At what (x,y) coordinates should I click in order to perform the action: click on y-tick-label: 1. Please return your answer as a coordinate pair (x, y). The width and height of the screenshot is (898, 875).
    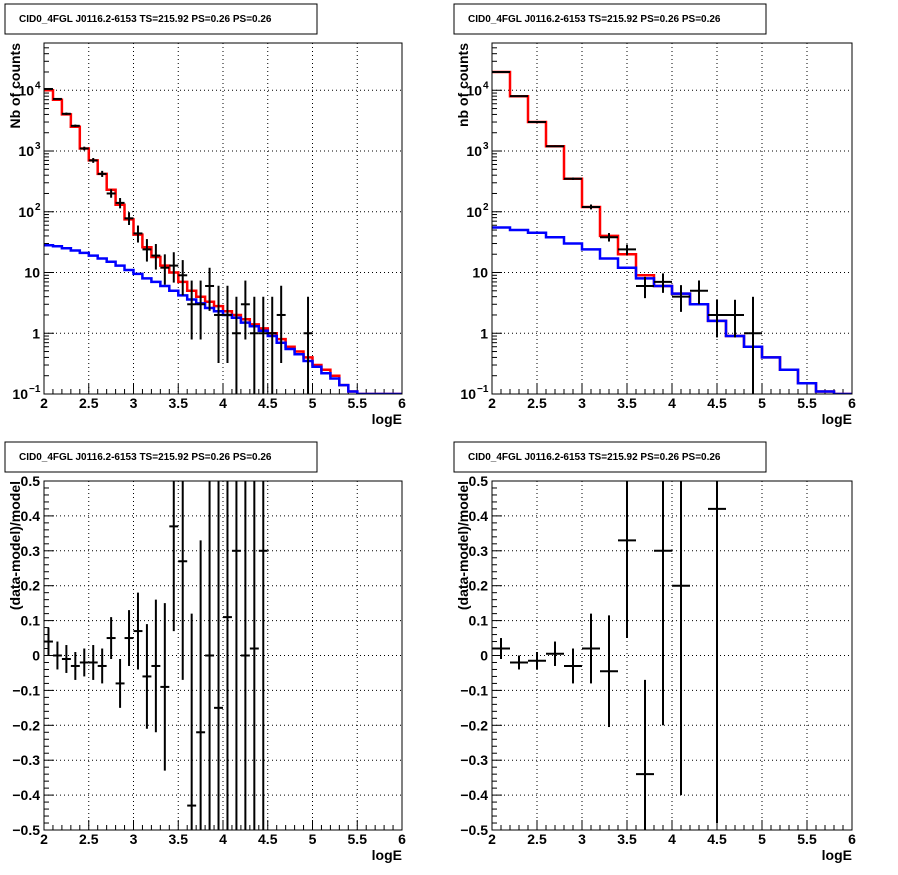
    Looking at the image, I should click on (36, 333).